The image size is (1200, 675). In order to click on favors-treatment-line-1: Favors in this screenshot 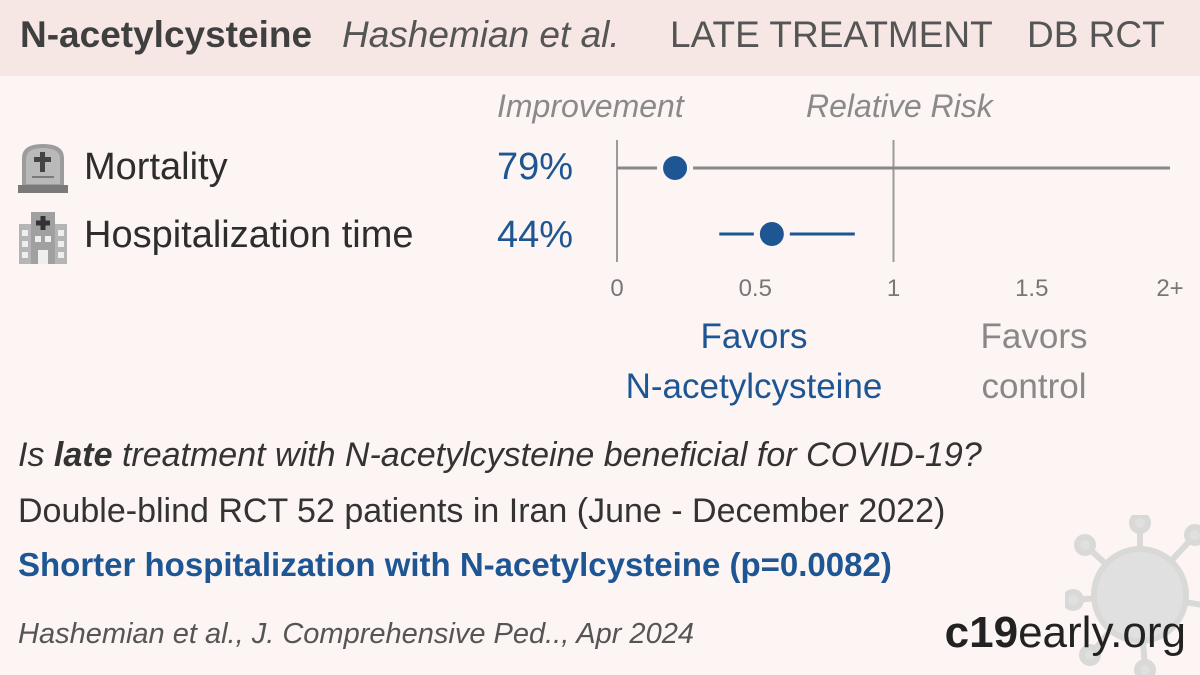, I will do `click(754, 336)`.